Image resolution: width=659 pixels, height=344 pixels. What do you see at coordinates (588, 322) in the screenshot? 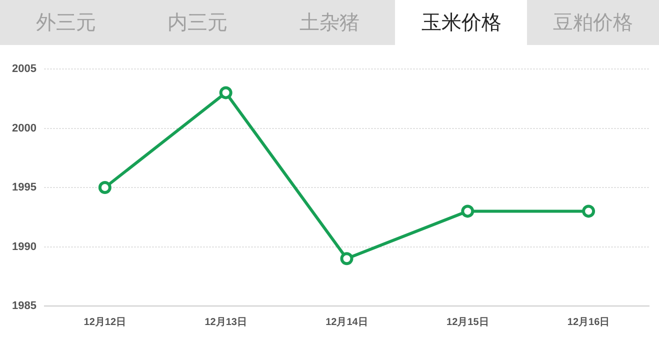
I see `x-tick-label: 12月16日` at bounding box center [588, 322].